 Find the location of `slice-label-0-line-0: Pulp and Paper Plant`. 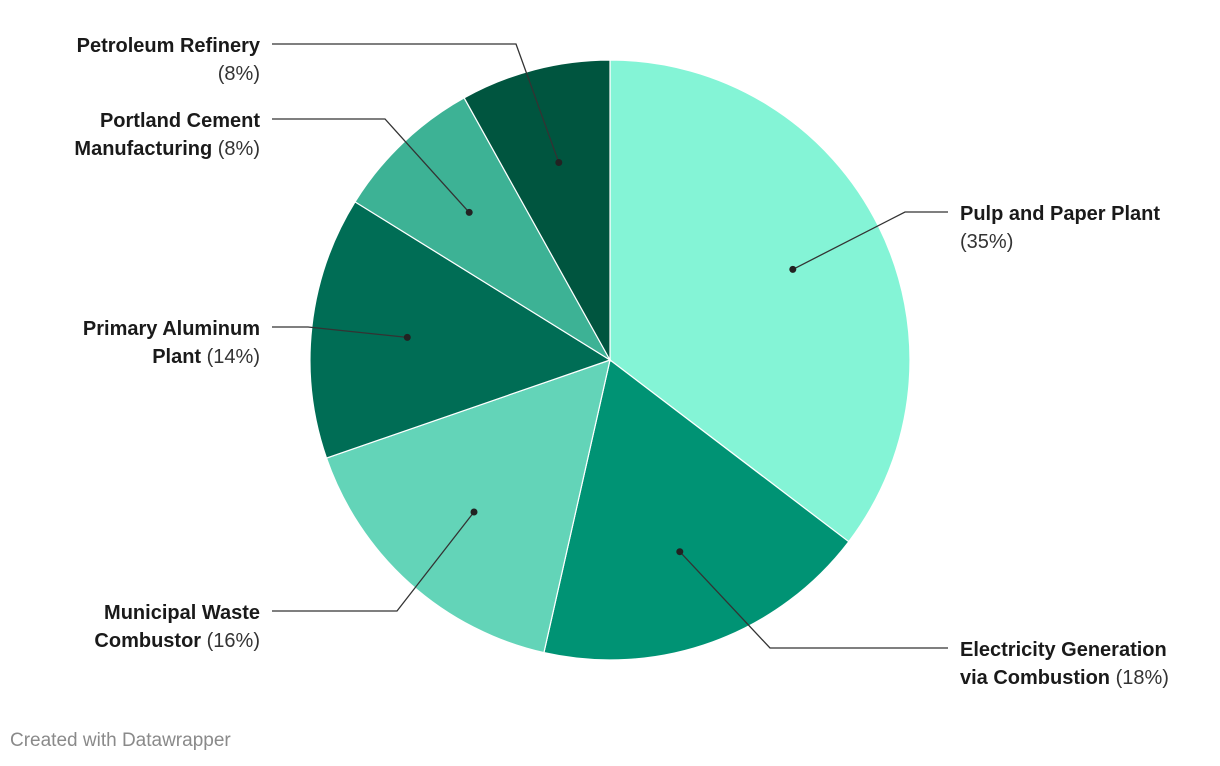

slice-label-0-line-0: Pulp and Paper Plant is located at coordinates (1060, 214).